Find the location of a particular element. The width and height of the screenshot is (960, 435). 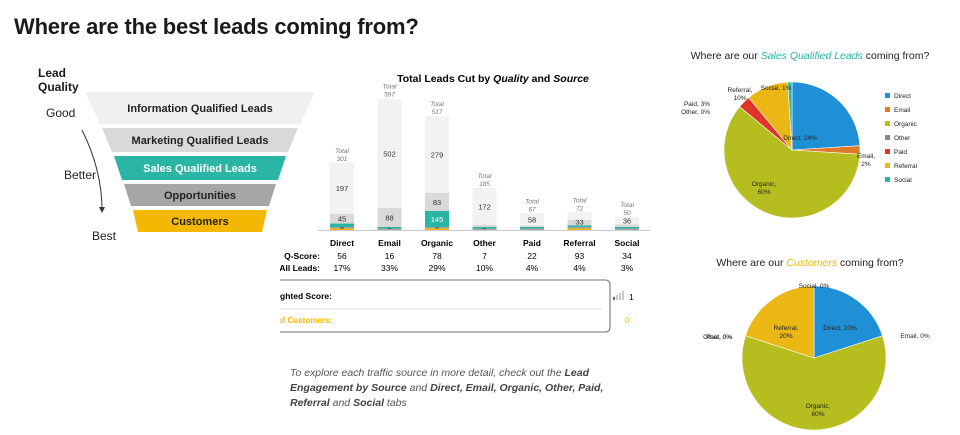

pct-value: 29% is located at coordinates (436, 268).